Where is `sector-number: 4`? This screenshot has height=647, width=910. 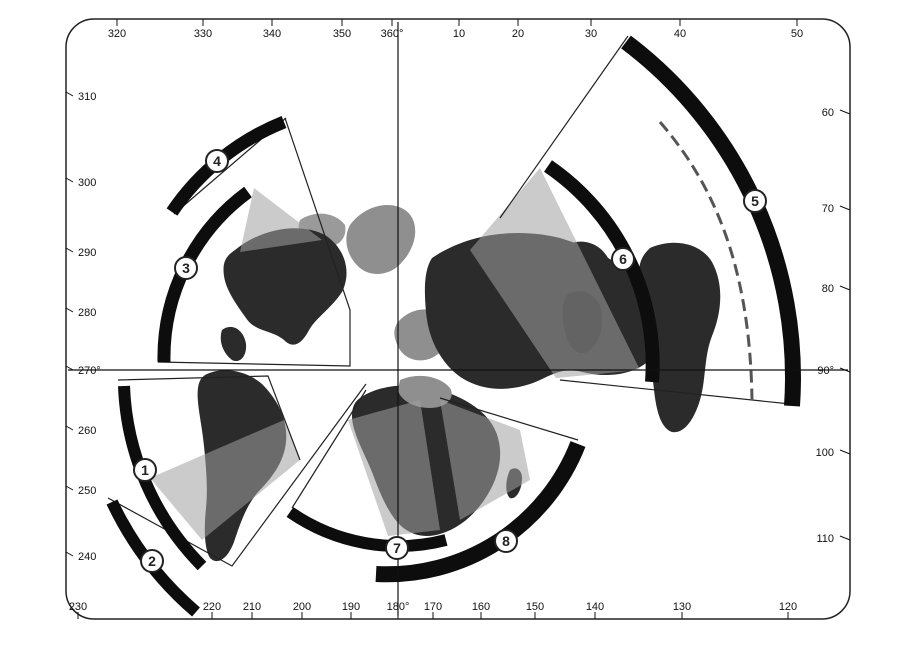 sector-number: 4 is located at coordinates (217, 161).